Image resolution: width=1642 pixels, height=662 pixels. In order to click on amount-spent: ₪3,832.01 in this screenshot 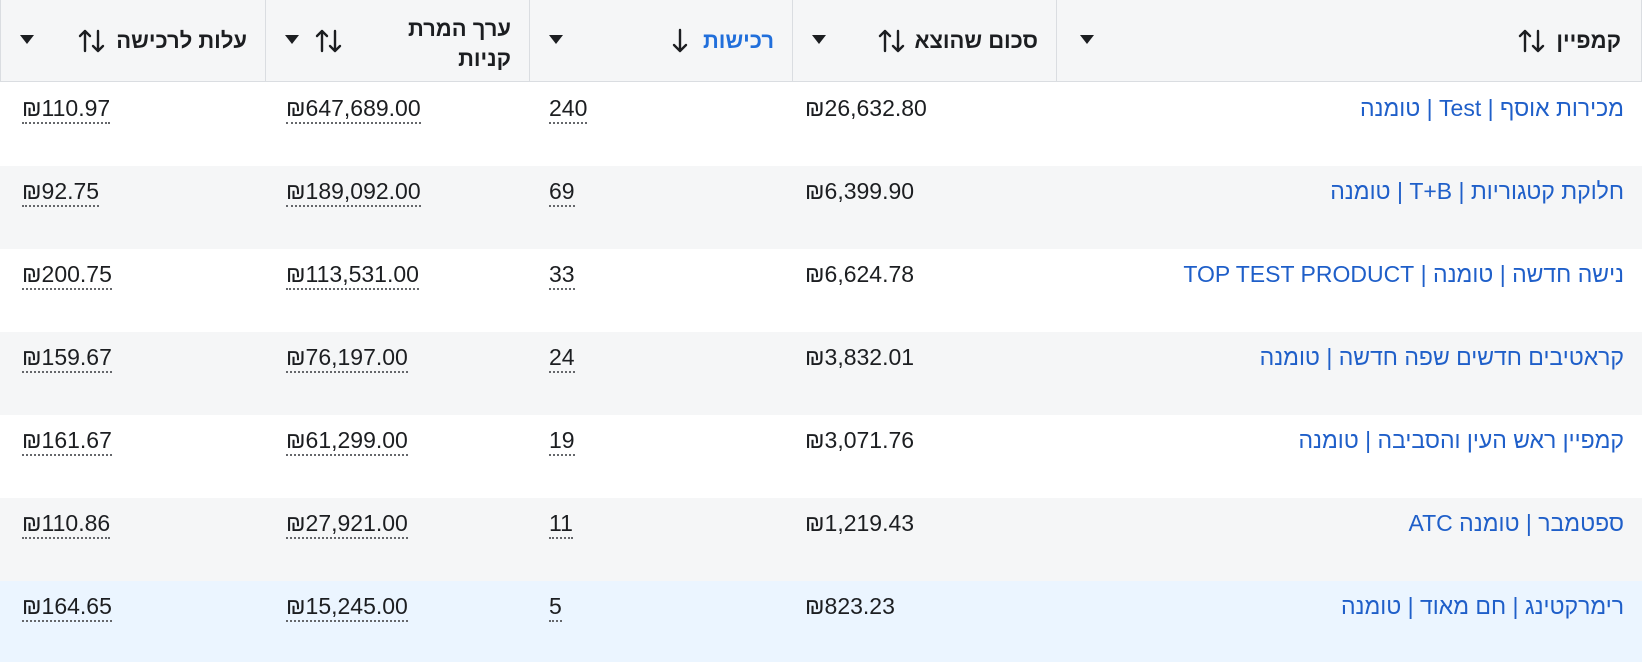, I will do `click(860, 357)`.